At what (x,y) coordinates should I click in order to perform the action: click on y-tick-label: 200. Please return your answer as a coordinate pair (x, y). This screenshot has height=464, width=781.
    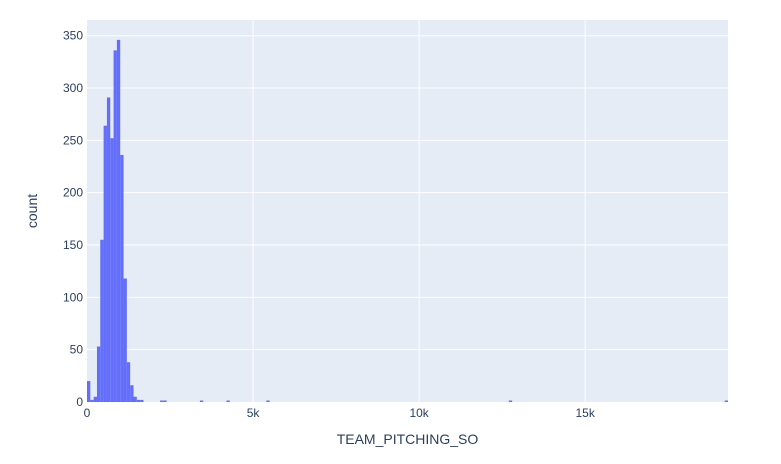
    Looking at the image, I should click on (73, 193).